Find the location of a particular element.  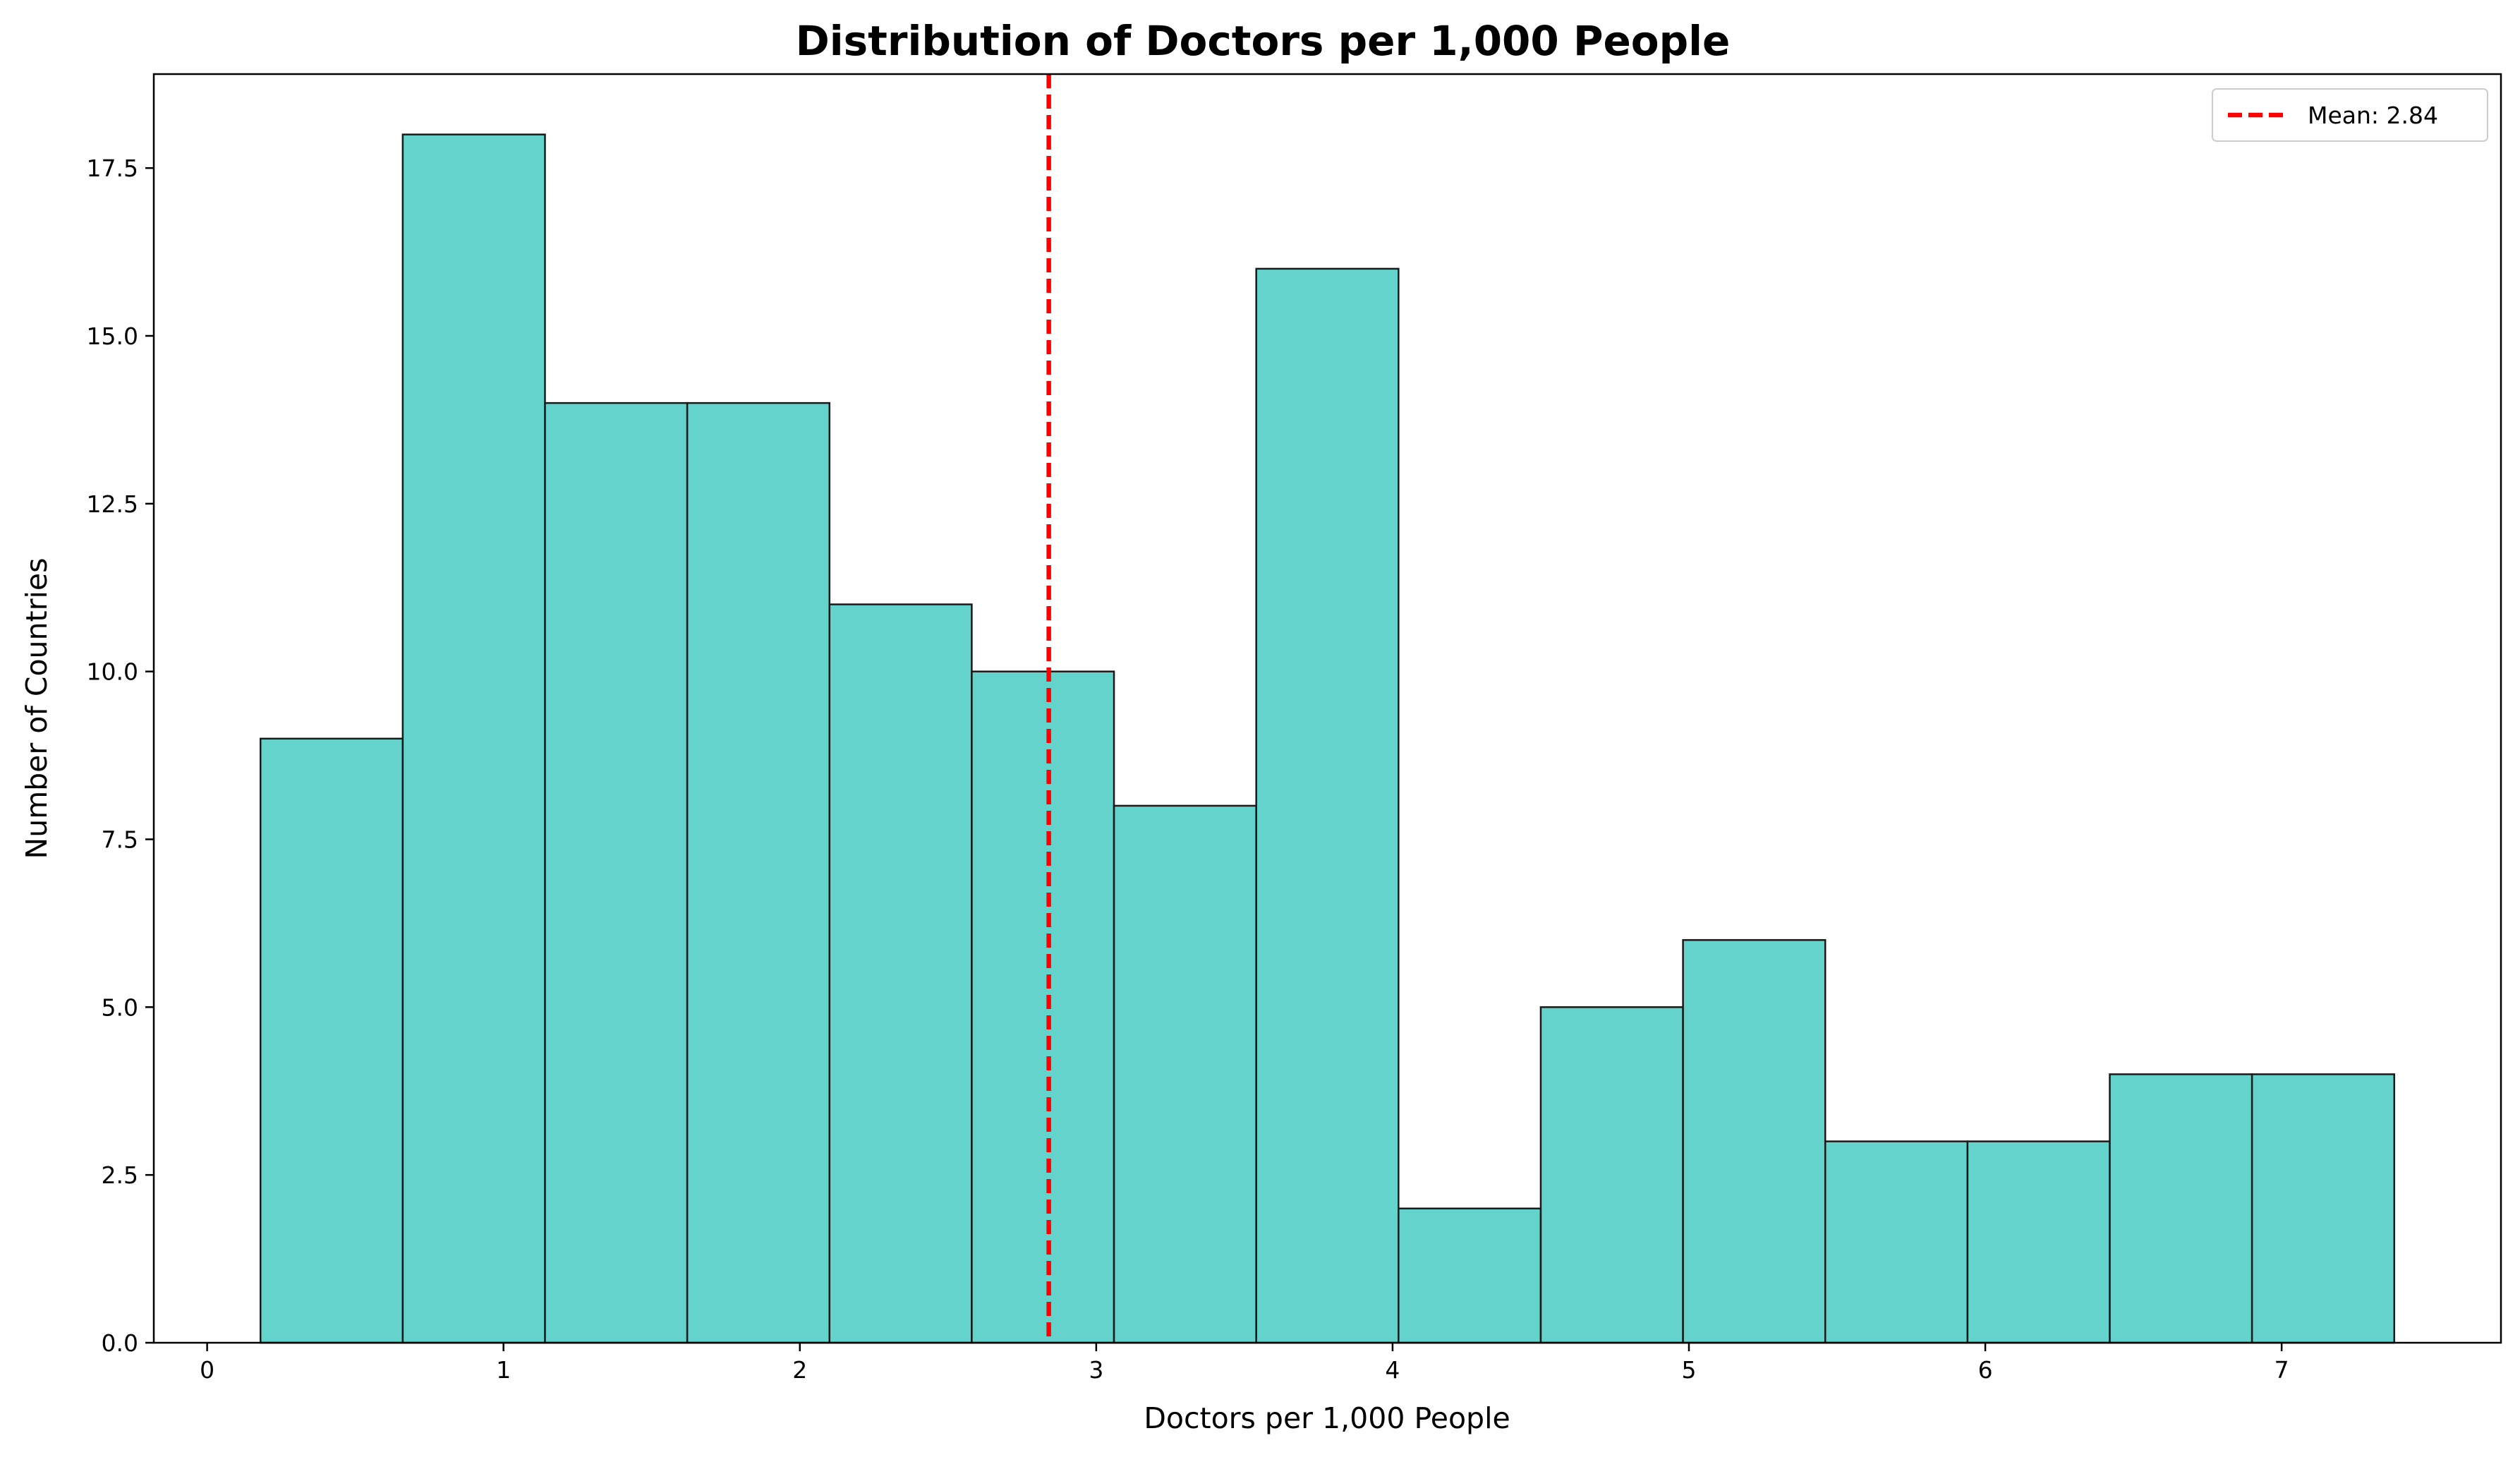

y-tick-label: 10.0 is located at coordinates (113, 672).